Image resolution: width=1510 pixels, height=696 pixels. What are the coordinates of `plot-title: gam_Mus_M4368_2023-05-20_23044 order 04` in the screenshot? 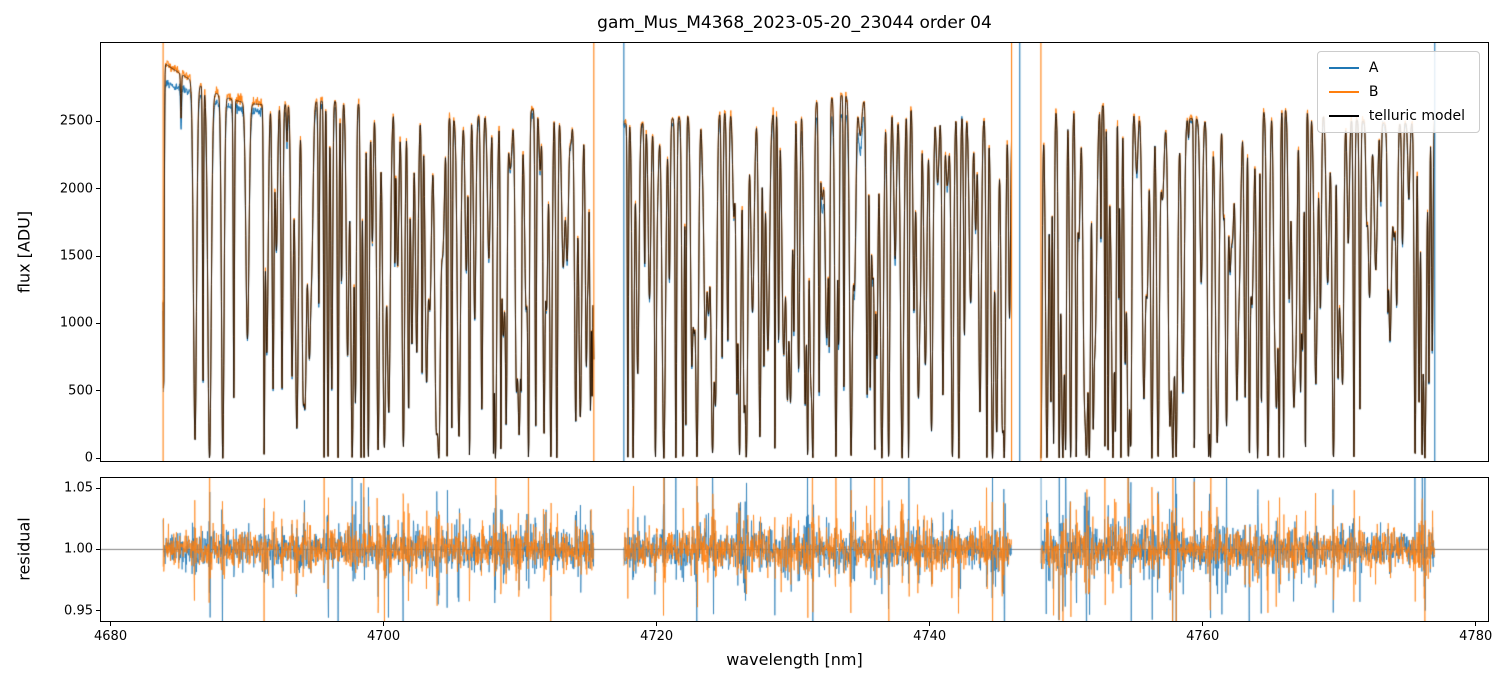 It's located at (794, 23).